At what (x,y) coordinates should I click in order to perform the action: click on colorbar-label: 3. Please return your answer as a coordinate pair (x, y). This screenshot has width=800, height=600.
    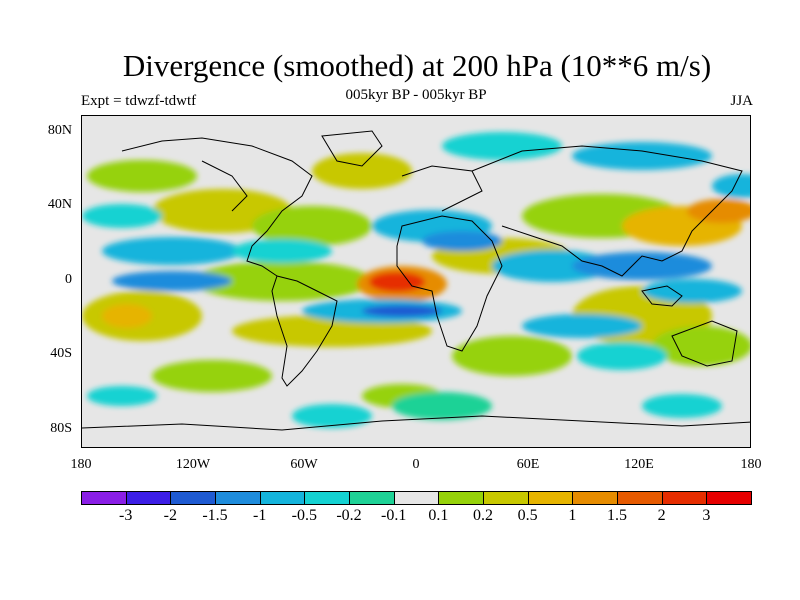
    Looking at the image, I should click on (706, 515).